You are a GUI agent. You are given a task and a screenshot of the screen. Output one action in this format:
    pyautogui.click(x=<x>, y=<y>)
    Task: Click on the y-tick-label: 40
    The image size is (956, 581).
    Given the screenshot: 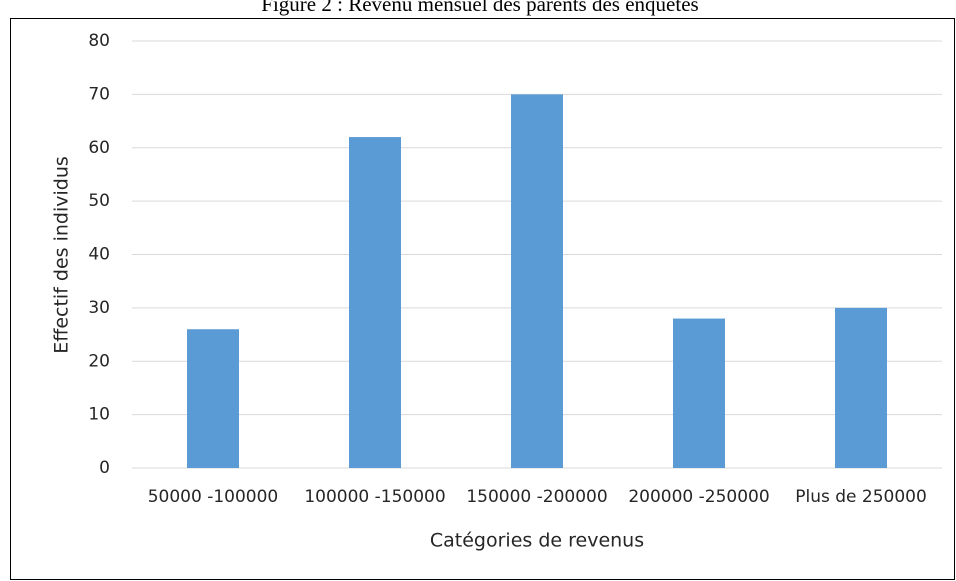 What is the action you would take?
    pyautogui.click(x=99, y=255)
    